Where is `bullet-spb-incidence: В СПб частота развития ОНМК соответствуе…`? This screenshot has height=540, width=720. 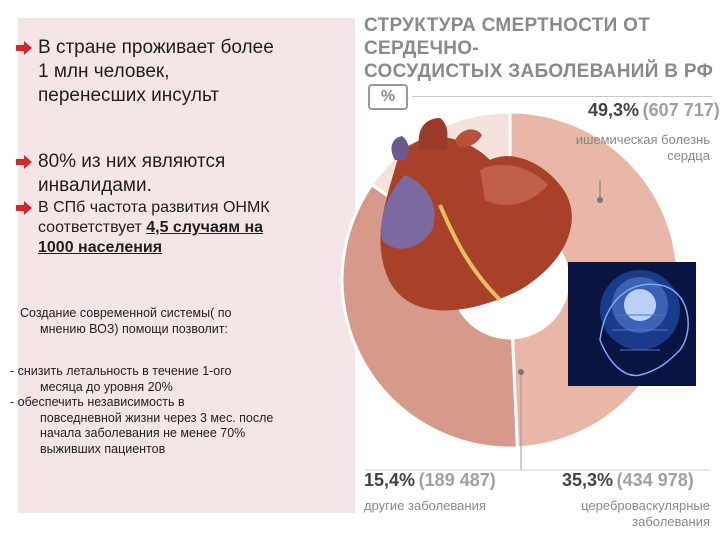 bullet-spb-incidence: В СПб частота развития ОНМК соответствуе… is located at coordinates (171, 228).